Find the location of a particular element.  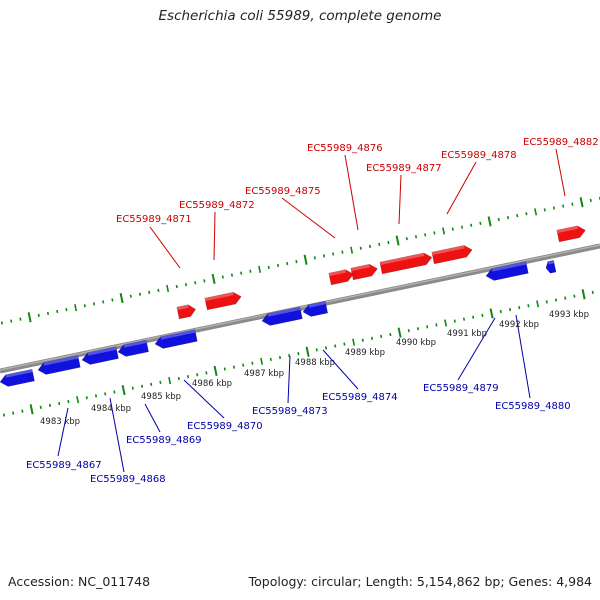

forward-gene-label: EC55989_4878 is located at coordinates (479, 155).